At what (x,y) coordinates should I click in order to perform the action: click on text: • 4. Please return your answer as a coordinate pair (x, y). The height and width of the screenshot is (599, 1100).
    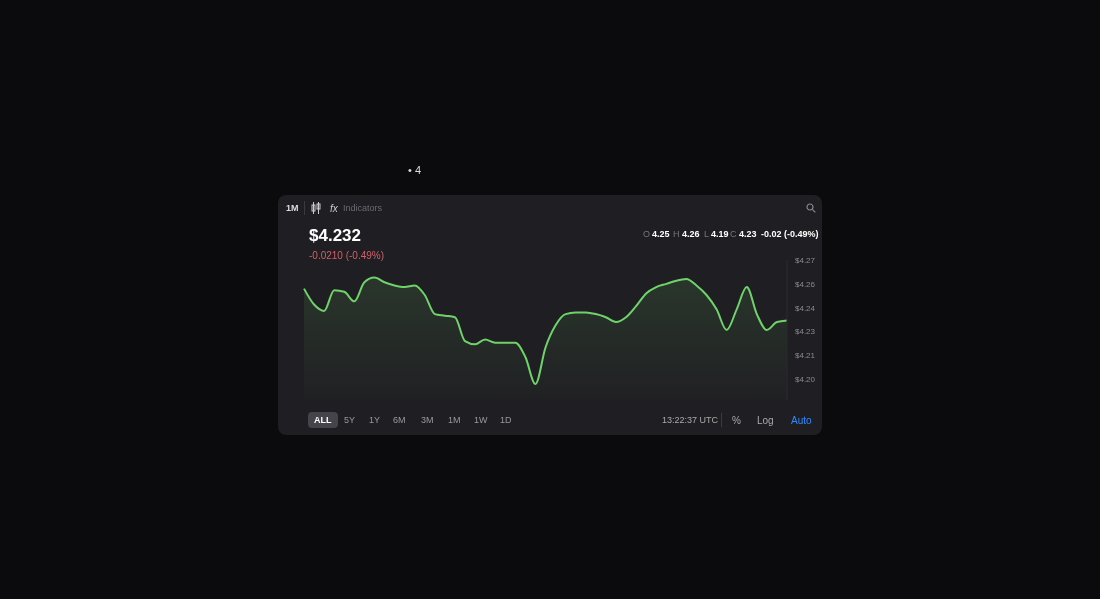
    Looking at the image, I should click on (415, 170).